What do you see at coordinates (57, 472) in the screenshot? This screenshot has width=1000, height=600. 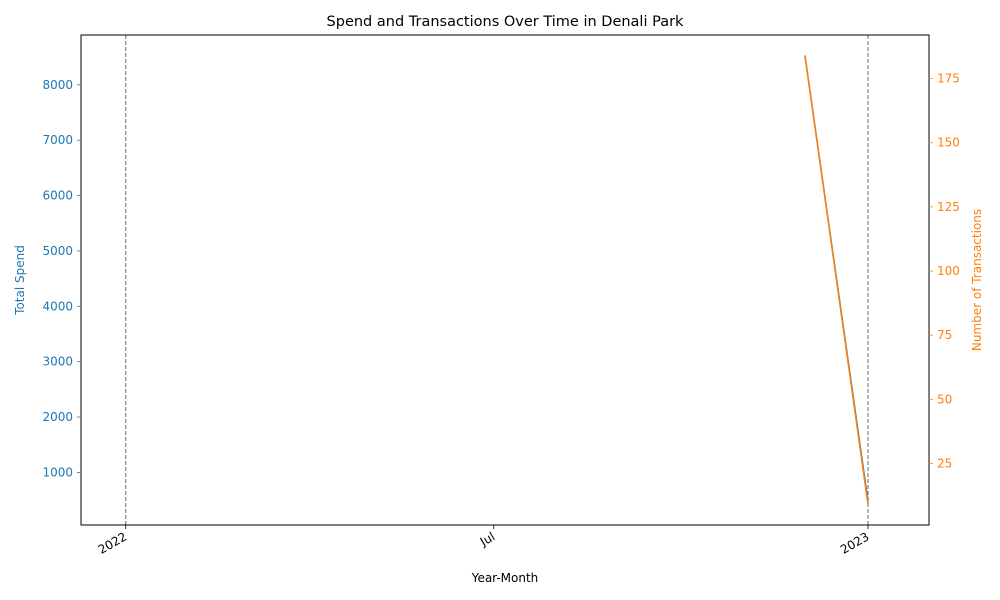 I see `y-left-tick-label: 1000` at bounding box center [57, 472].